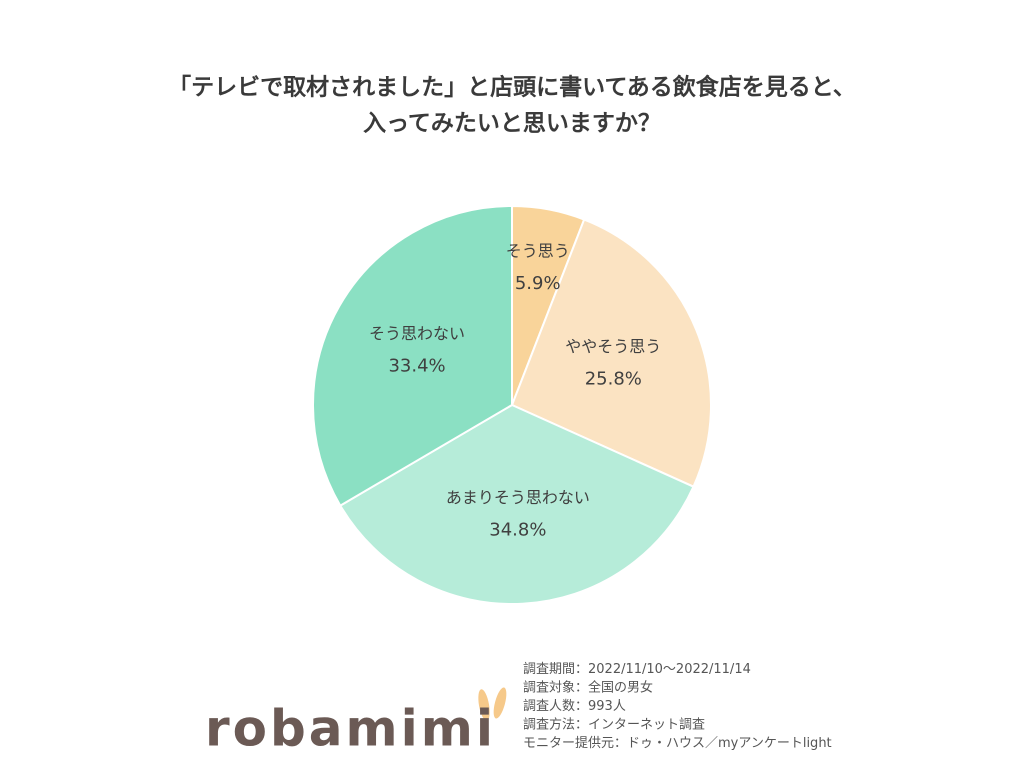 The image size is (1024, 769). I want to click on slice-label: そう思う, so click(538, 251).